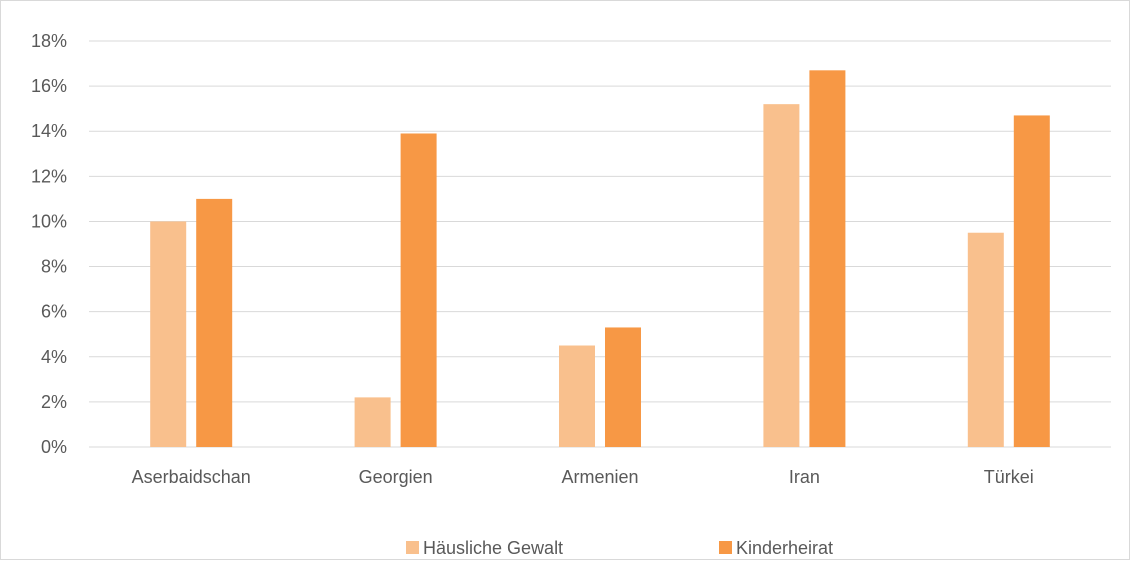  Describe the element at coordinates (804, 477) in the screenshot. I see `x-category-label: Iran` at that location.